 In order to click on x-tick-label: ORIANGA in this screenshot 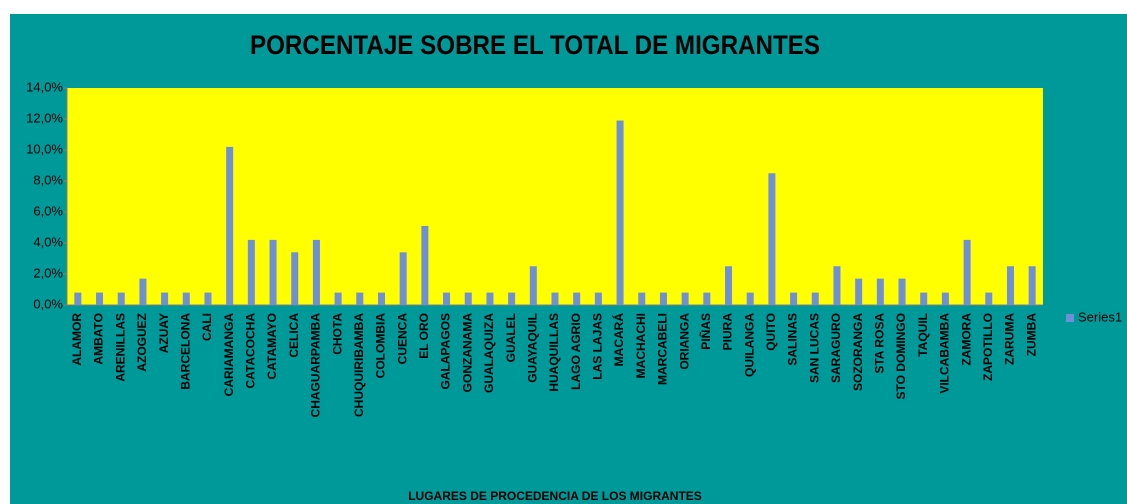, I will do `click(684, 341)`.